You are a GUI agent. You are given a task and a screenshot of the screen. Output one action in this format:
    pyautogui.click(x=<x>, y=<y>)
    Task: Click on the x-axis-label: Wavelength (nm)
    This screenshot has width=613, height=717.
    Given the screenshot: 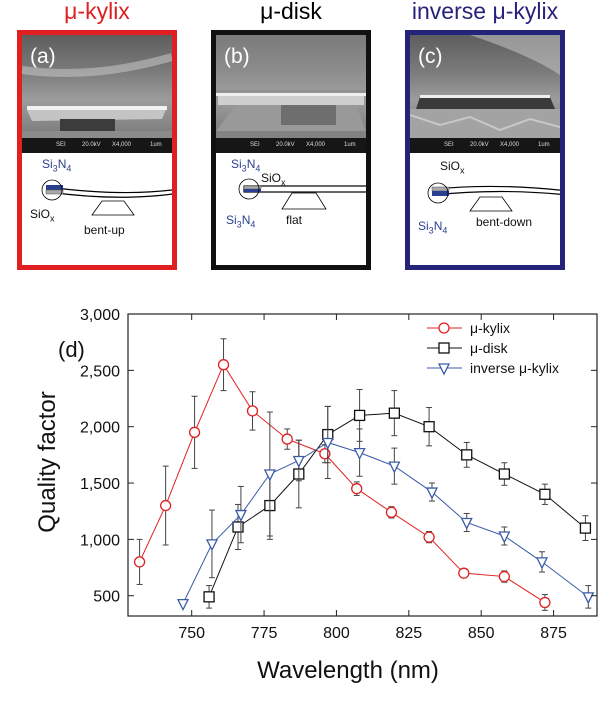 What is the action you would take?
    pyautogui.click(x=348, y=670)
    